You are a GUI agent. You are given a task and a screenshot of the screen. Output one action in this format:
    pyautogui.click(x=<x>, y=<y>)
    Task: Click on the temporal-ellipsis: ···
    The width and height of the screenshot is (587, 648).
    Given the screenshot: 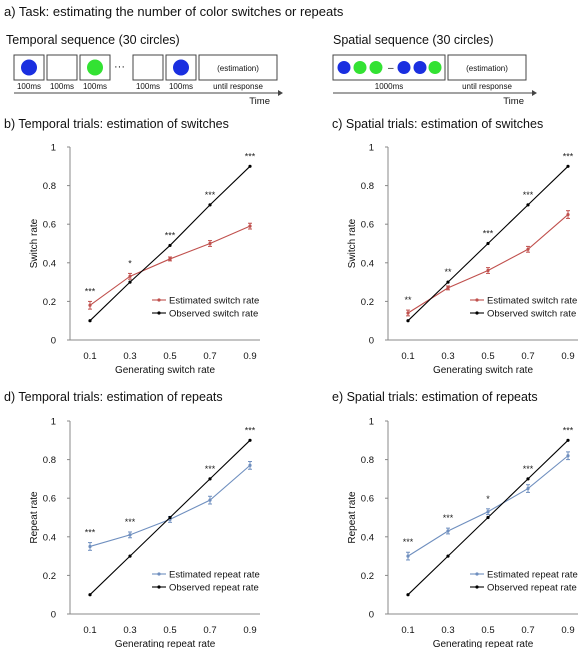 What is the action you would take?
    pyautogui.click(x=119, y=67)
    